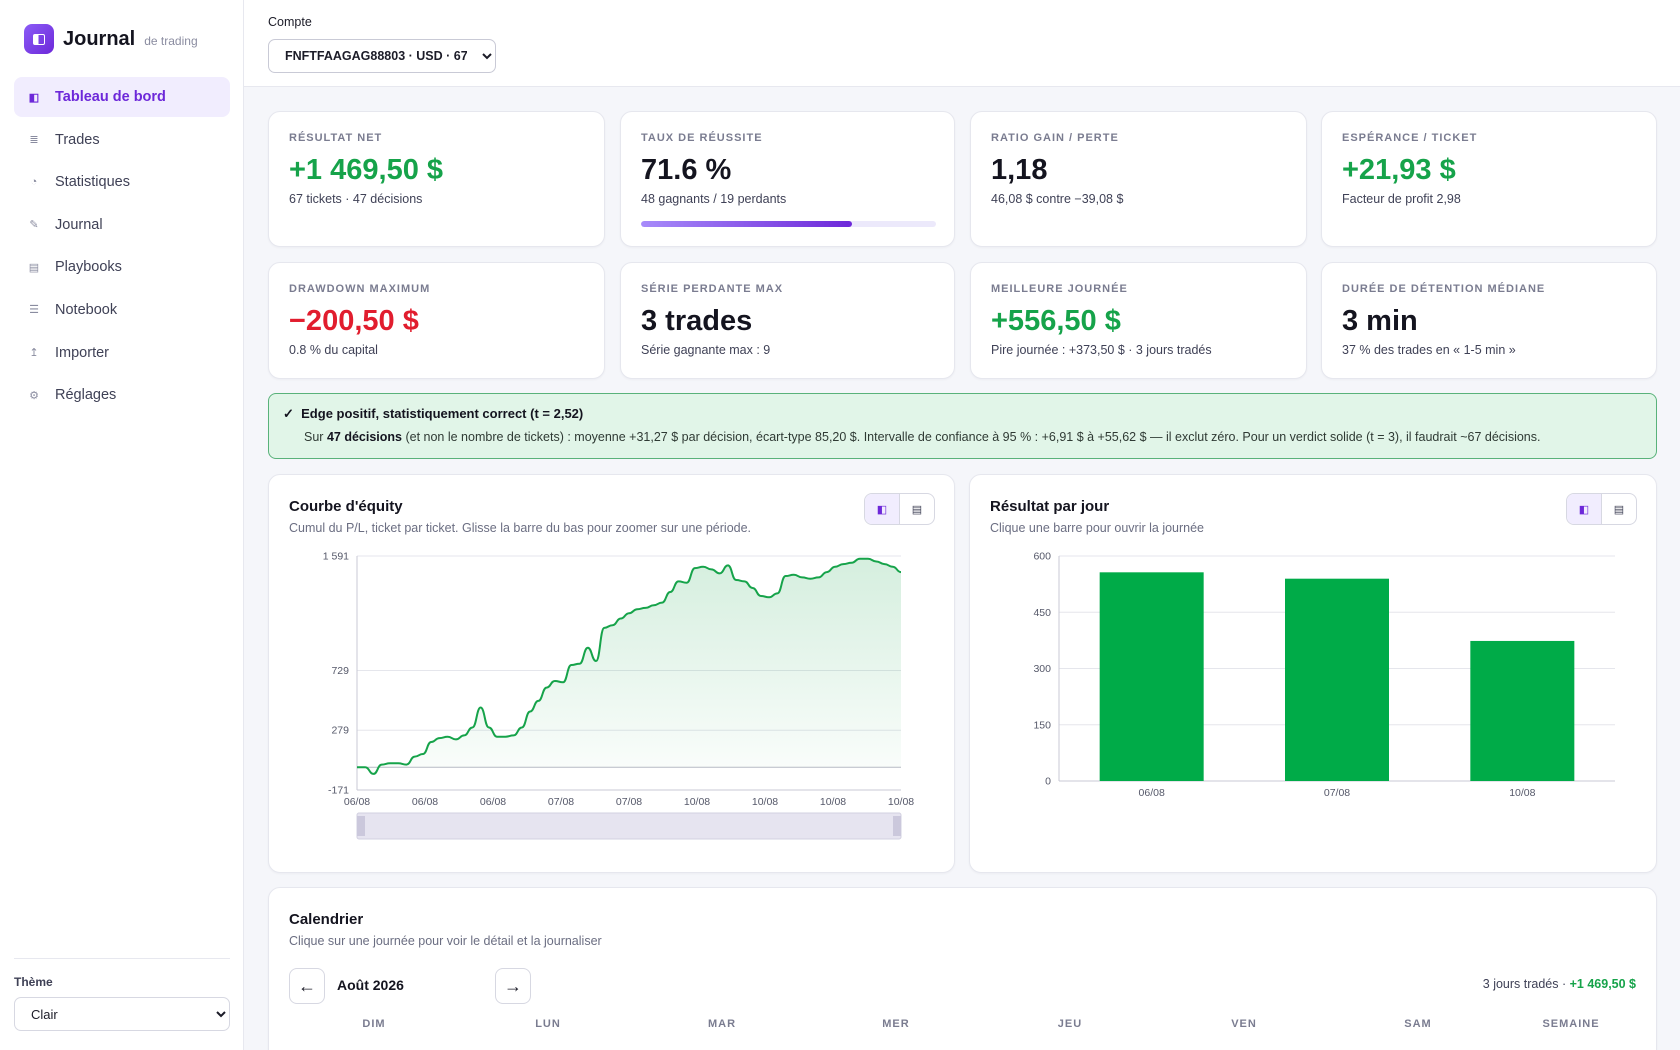  I want to click on y-tick-label: -171, so click(338, 791).